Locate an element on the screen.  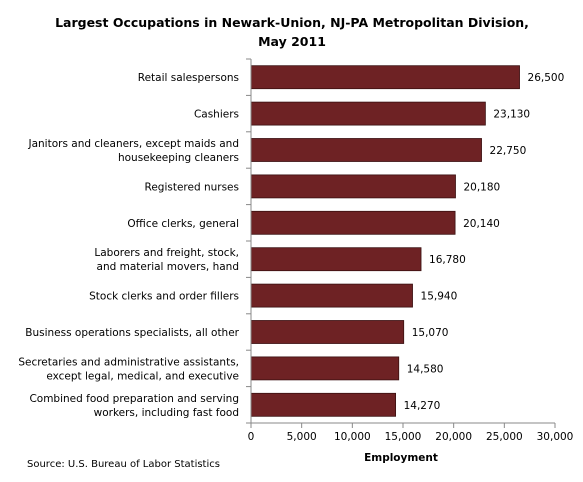
category-label: Janitors and cleaners, except maids and is located at coordinates (134, 144).